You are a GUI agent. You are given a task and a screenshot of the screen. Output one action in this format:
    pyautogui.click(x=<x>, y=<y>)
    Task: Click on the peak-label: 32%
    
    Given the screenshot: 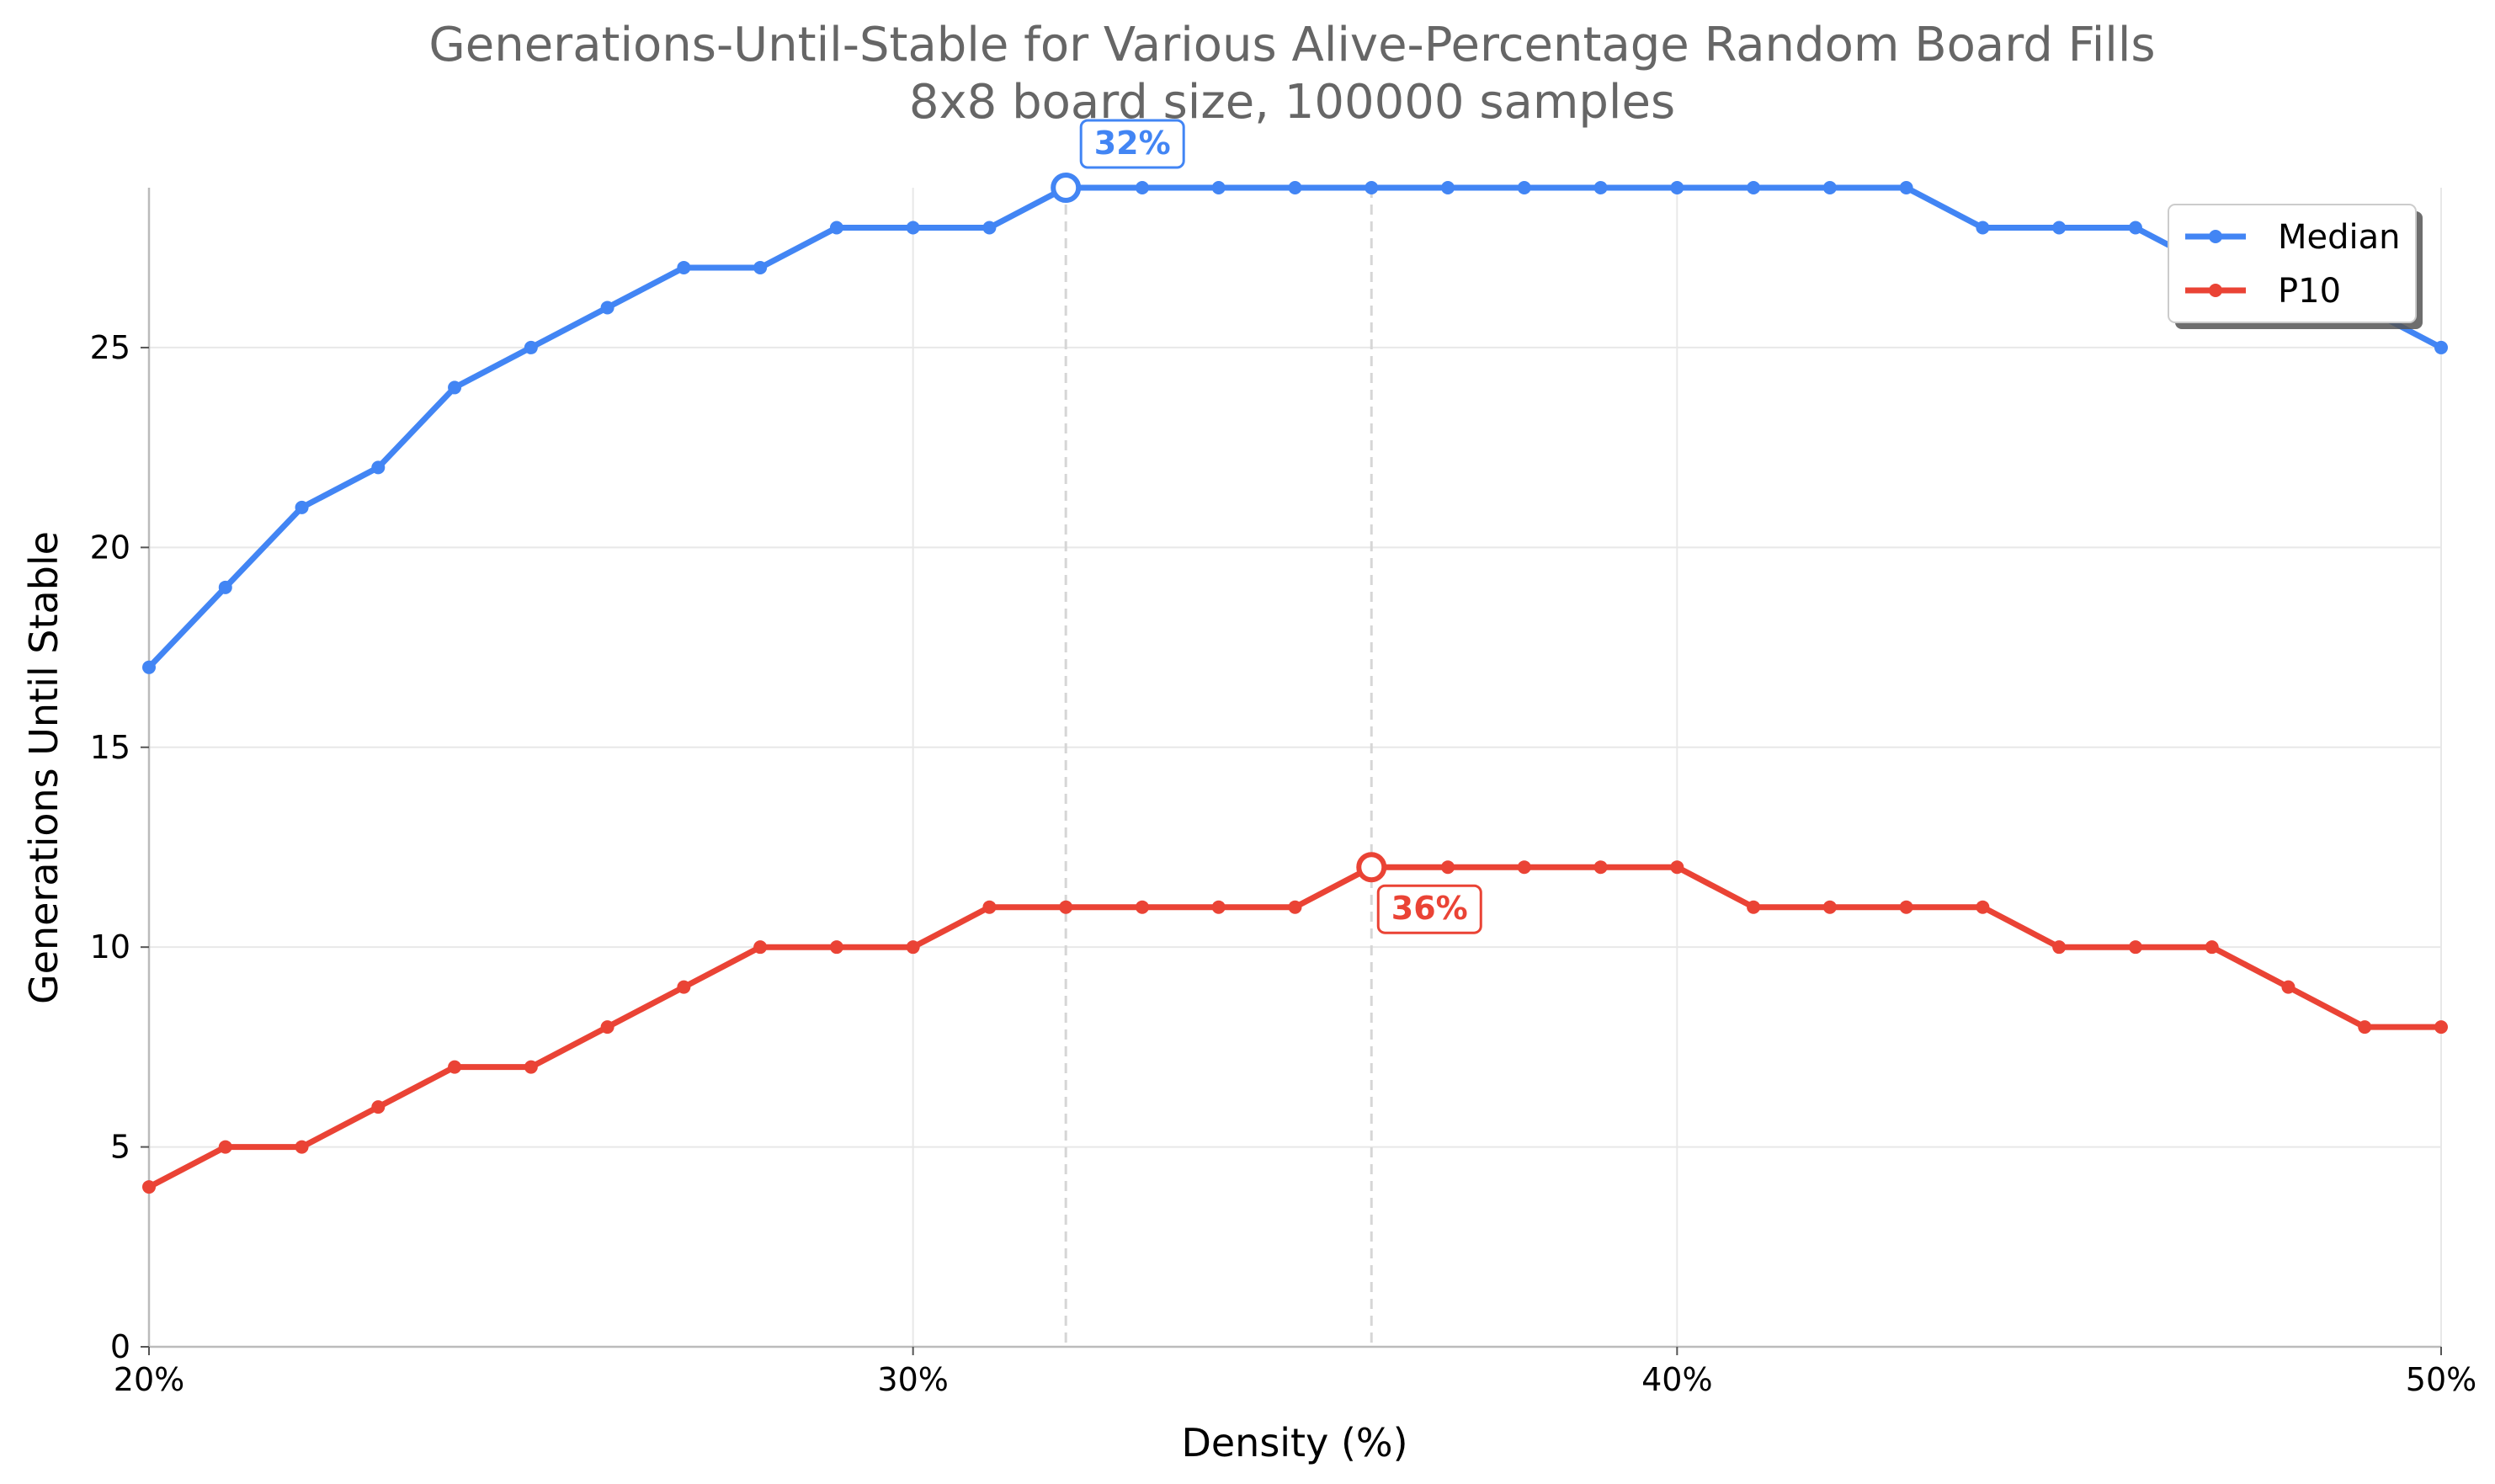 What is the action you would take?
    pyautogui.click(x=1132, y=143)
    